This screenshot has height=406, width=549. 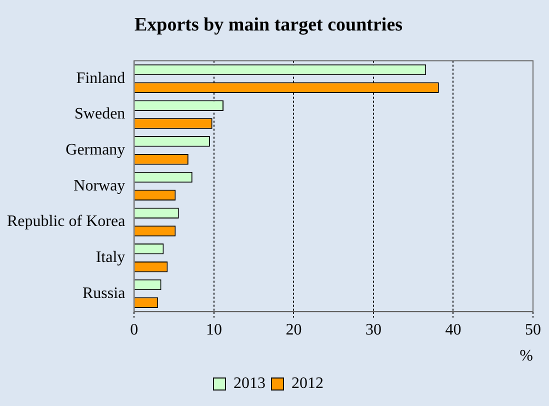 I want to click on x-tick-label: 10, so click(x=214, y=329).